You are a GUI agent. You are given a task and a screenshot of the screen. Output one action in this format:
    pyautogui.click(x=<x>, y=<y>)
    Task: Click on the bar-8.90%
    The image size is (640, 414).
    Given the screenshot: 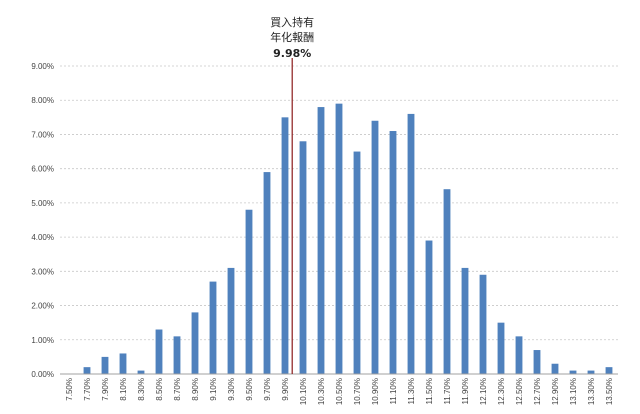 What is the action you would take?
    pyautogui.click(x=195, y=343)
    